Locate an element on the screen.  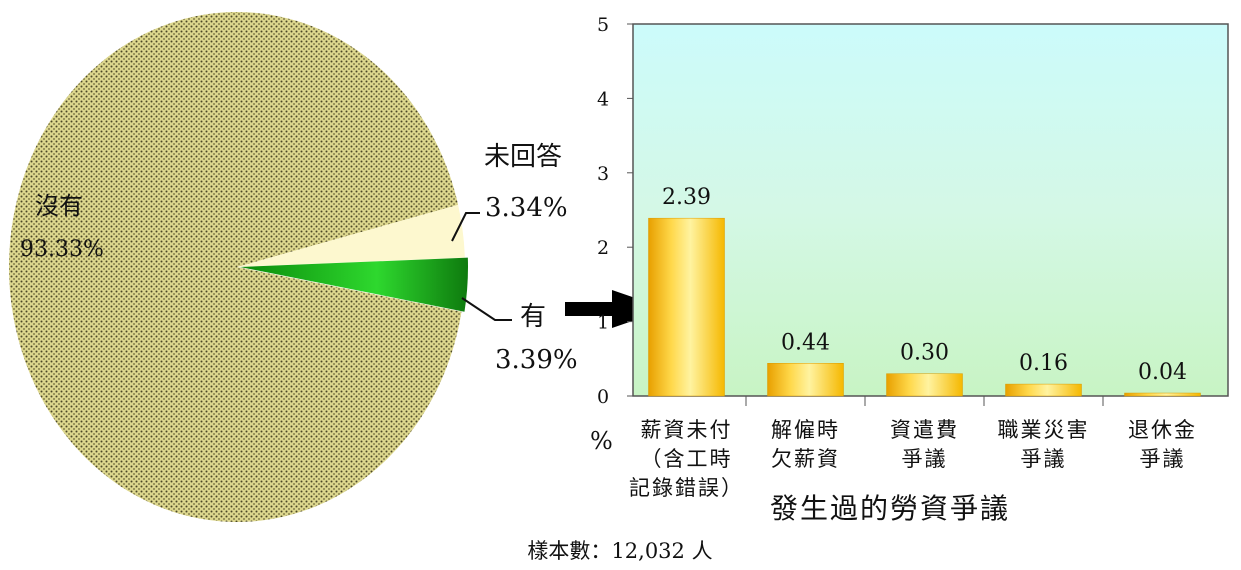
pie-label-unanswered: 未回答 is located at coordinates (523, 157).